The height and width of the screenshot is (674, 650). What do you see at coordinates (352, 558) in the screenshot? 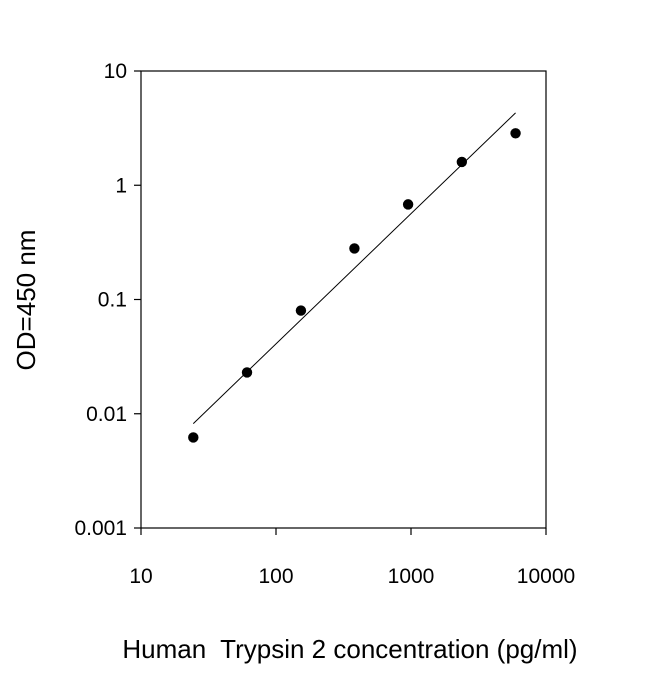
I see `x-axis-ticks: 10 100 1000 10000` at bounding box center [352, 558].